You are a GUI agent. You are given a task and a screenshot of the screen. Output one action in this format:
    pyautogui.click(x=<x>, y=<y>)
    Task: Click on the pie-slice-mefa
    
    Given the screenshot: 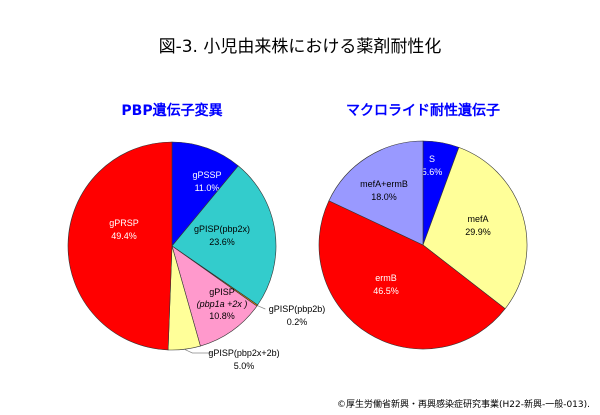 What is the action you would take?
    pyautogui.click(x=475, y=228)
    